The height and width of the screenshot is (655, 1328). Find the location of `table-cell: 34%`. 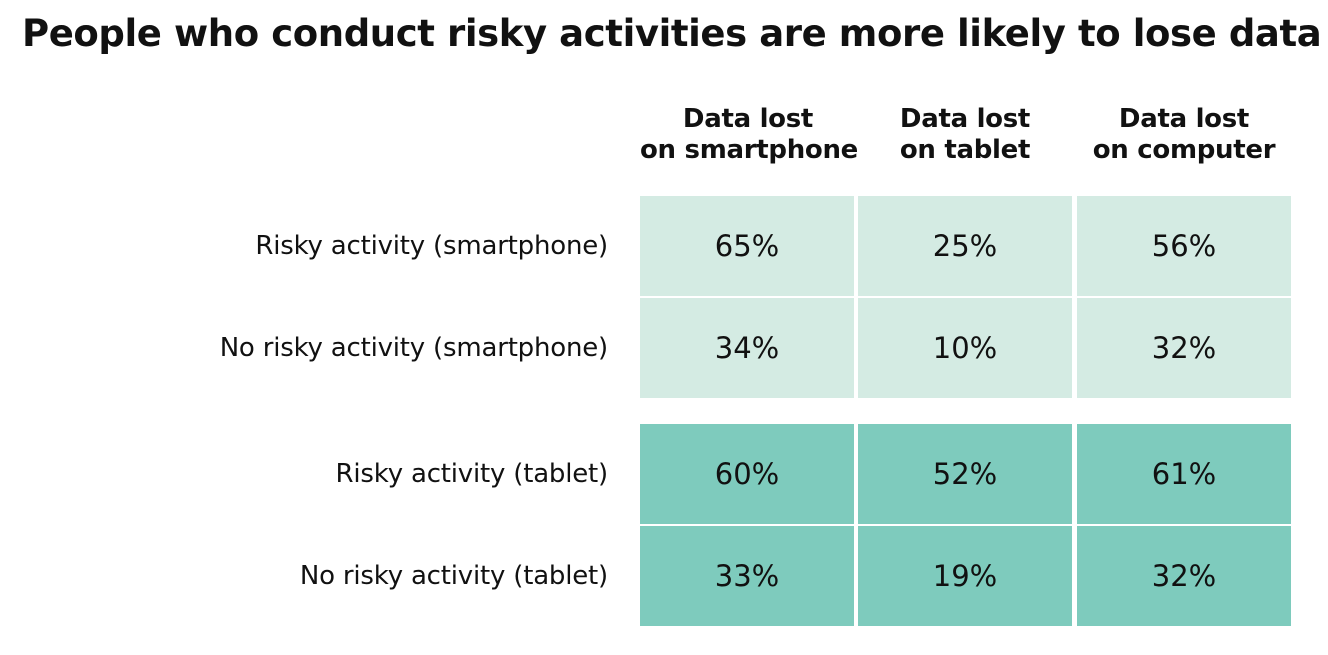

table-cell: 34% is located at coordinates (747, 348).